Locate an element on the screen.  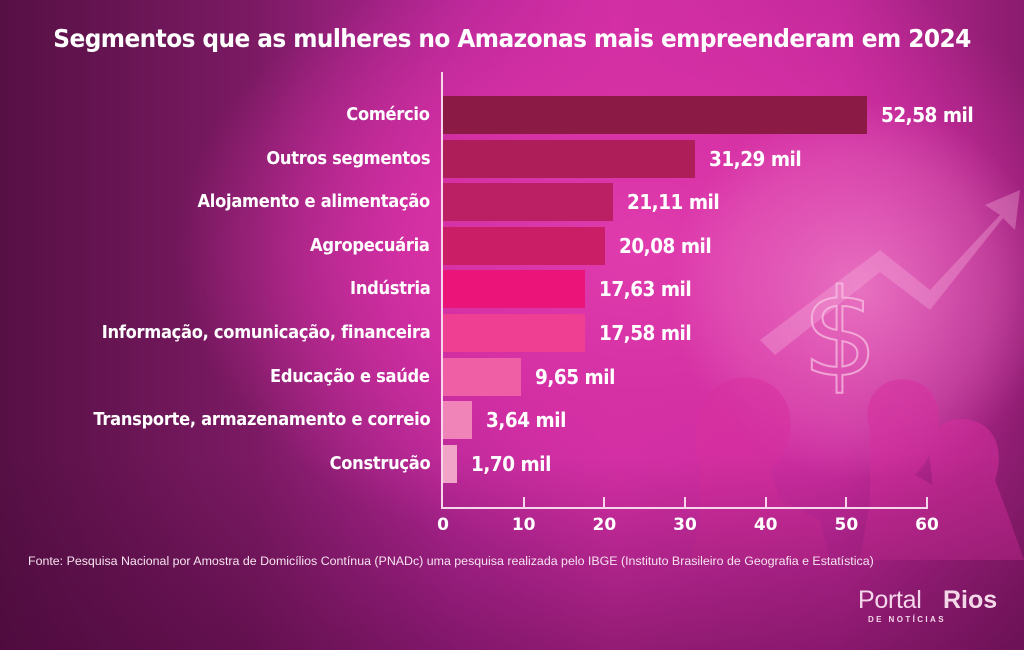
x-axis-line is located at coordinates (684, 508).